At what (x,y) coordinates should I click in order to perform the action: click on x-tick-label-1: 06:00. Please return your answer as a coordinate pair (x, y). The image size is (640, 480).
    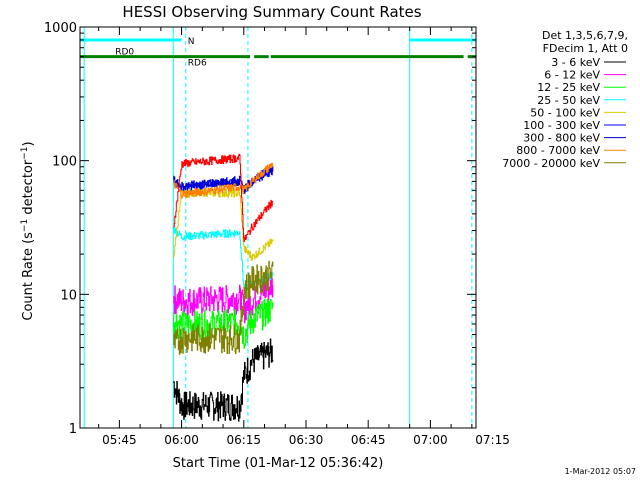
    Looking at the image, I should click on (181, 440).